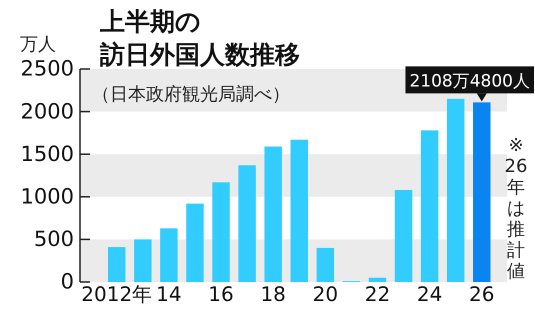 This screenshot has width=535, height=320. I want to click on y-tick-label: 1500, so click(47, 154).